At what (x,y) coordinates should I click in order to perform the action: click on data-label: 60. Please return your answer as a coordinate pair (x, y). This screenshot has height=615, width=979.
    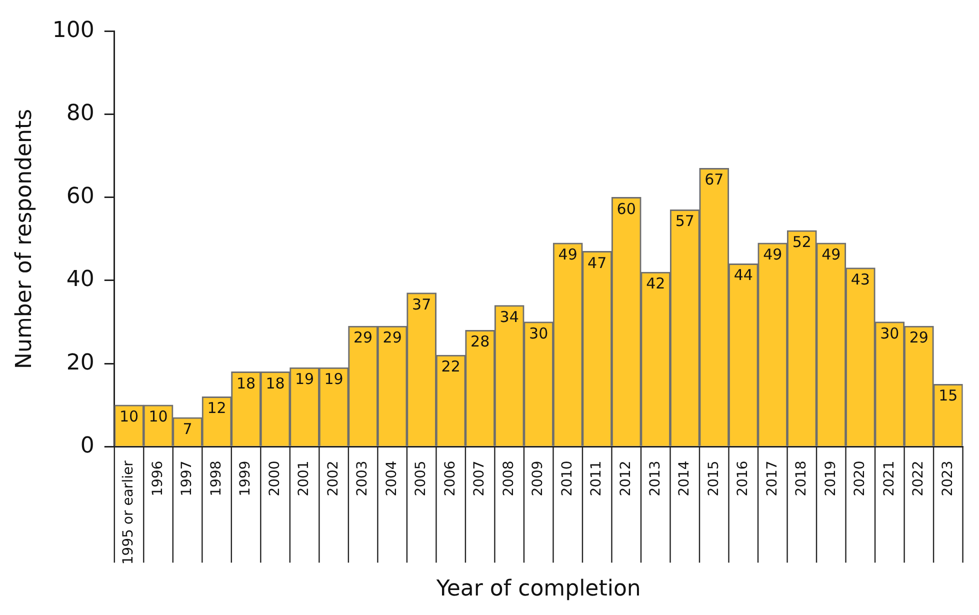
    Looking at the image, I should click on (626, 209).